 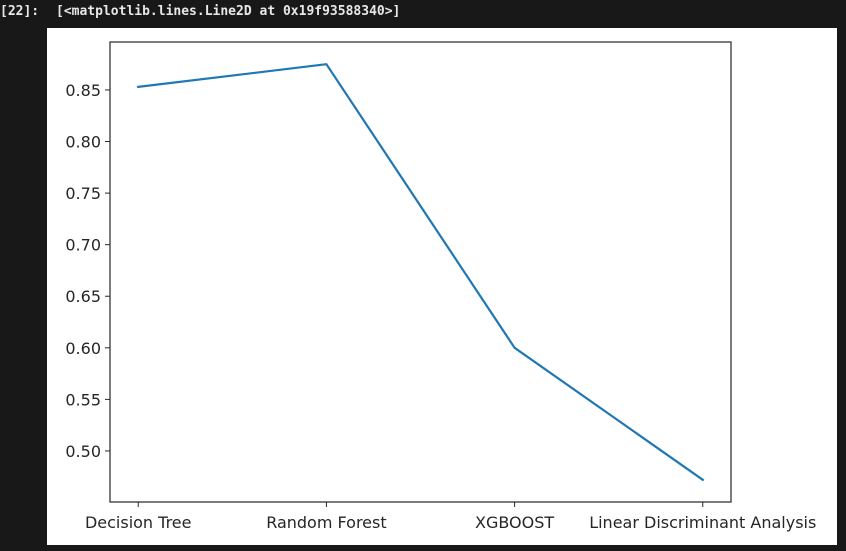 What do you see at coordinates (83, 90) in the screenshot?
I see `y-tick-label: 0.85` at bounding box center [83, 90].